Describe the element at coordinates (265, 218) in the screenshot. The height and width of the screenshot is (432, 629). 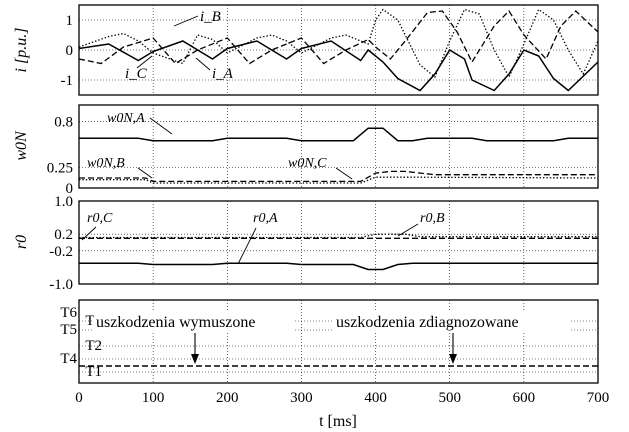
I see `annotation-r0-a: r0,A` at that location.